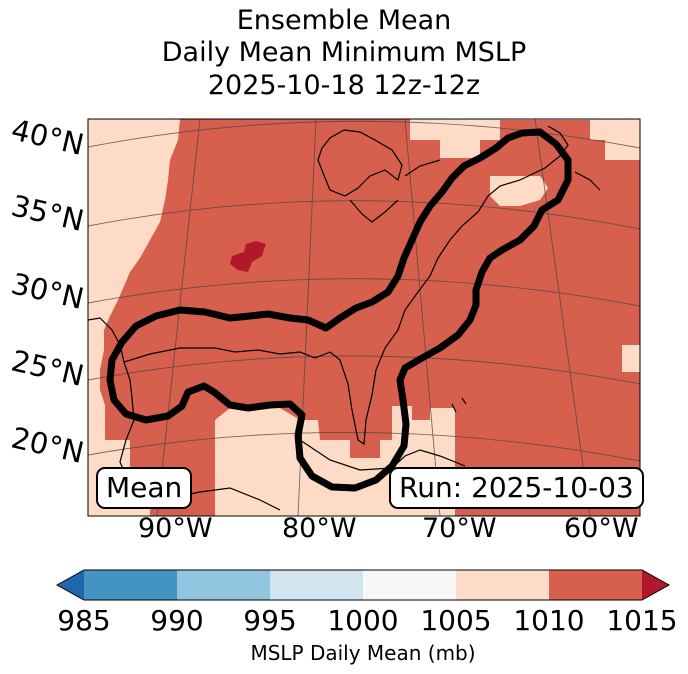  I want to click on colorbar-tick-1010: 1010, so click(549, 620).